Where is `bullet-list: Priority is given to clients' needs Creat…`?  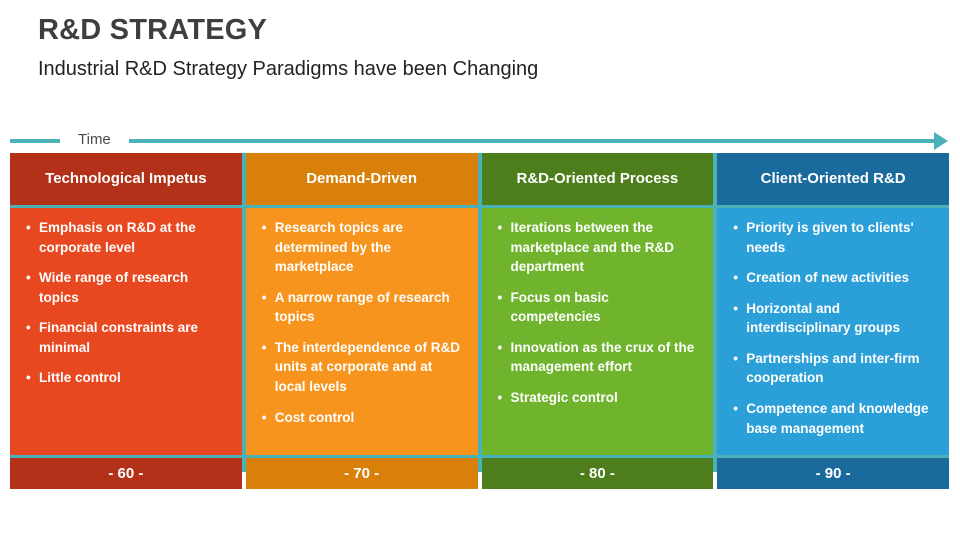
bullet-list: Priority is given to clients' needs Creat… is located at coordinates (835, 328).